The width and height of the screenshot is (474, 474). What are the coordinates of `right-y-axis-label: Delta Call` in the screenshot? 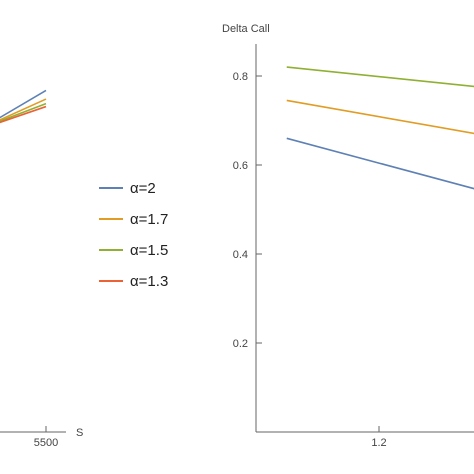 It's located at (246, 29).